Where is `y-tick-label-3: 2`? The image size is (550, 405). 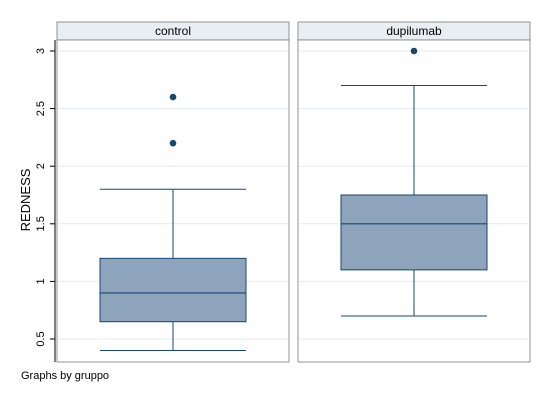
y-tick-label-3: 2 is located at coordinates (41, 166).